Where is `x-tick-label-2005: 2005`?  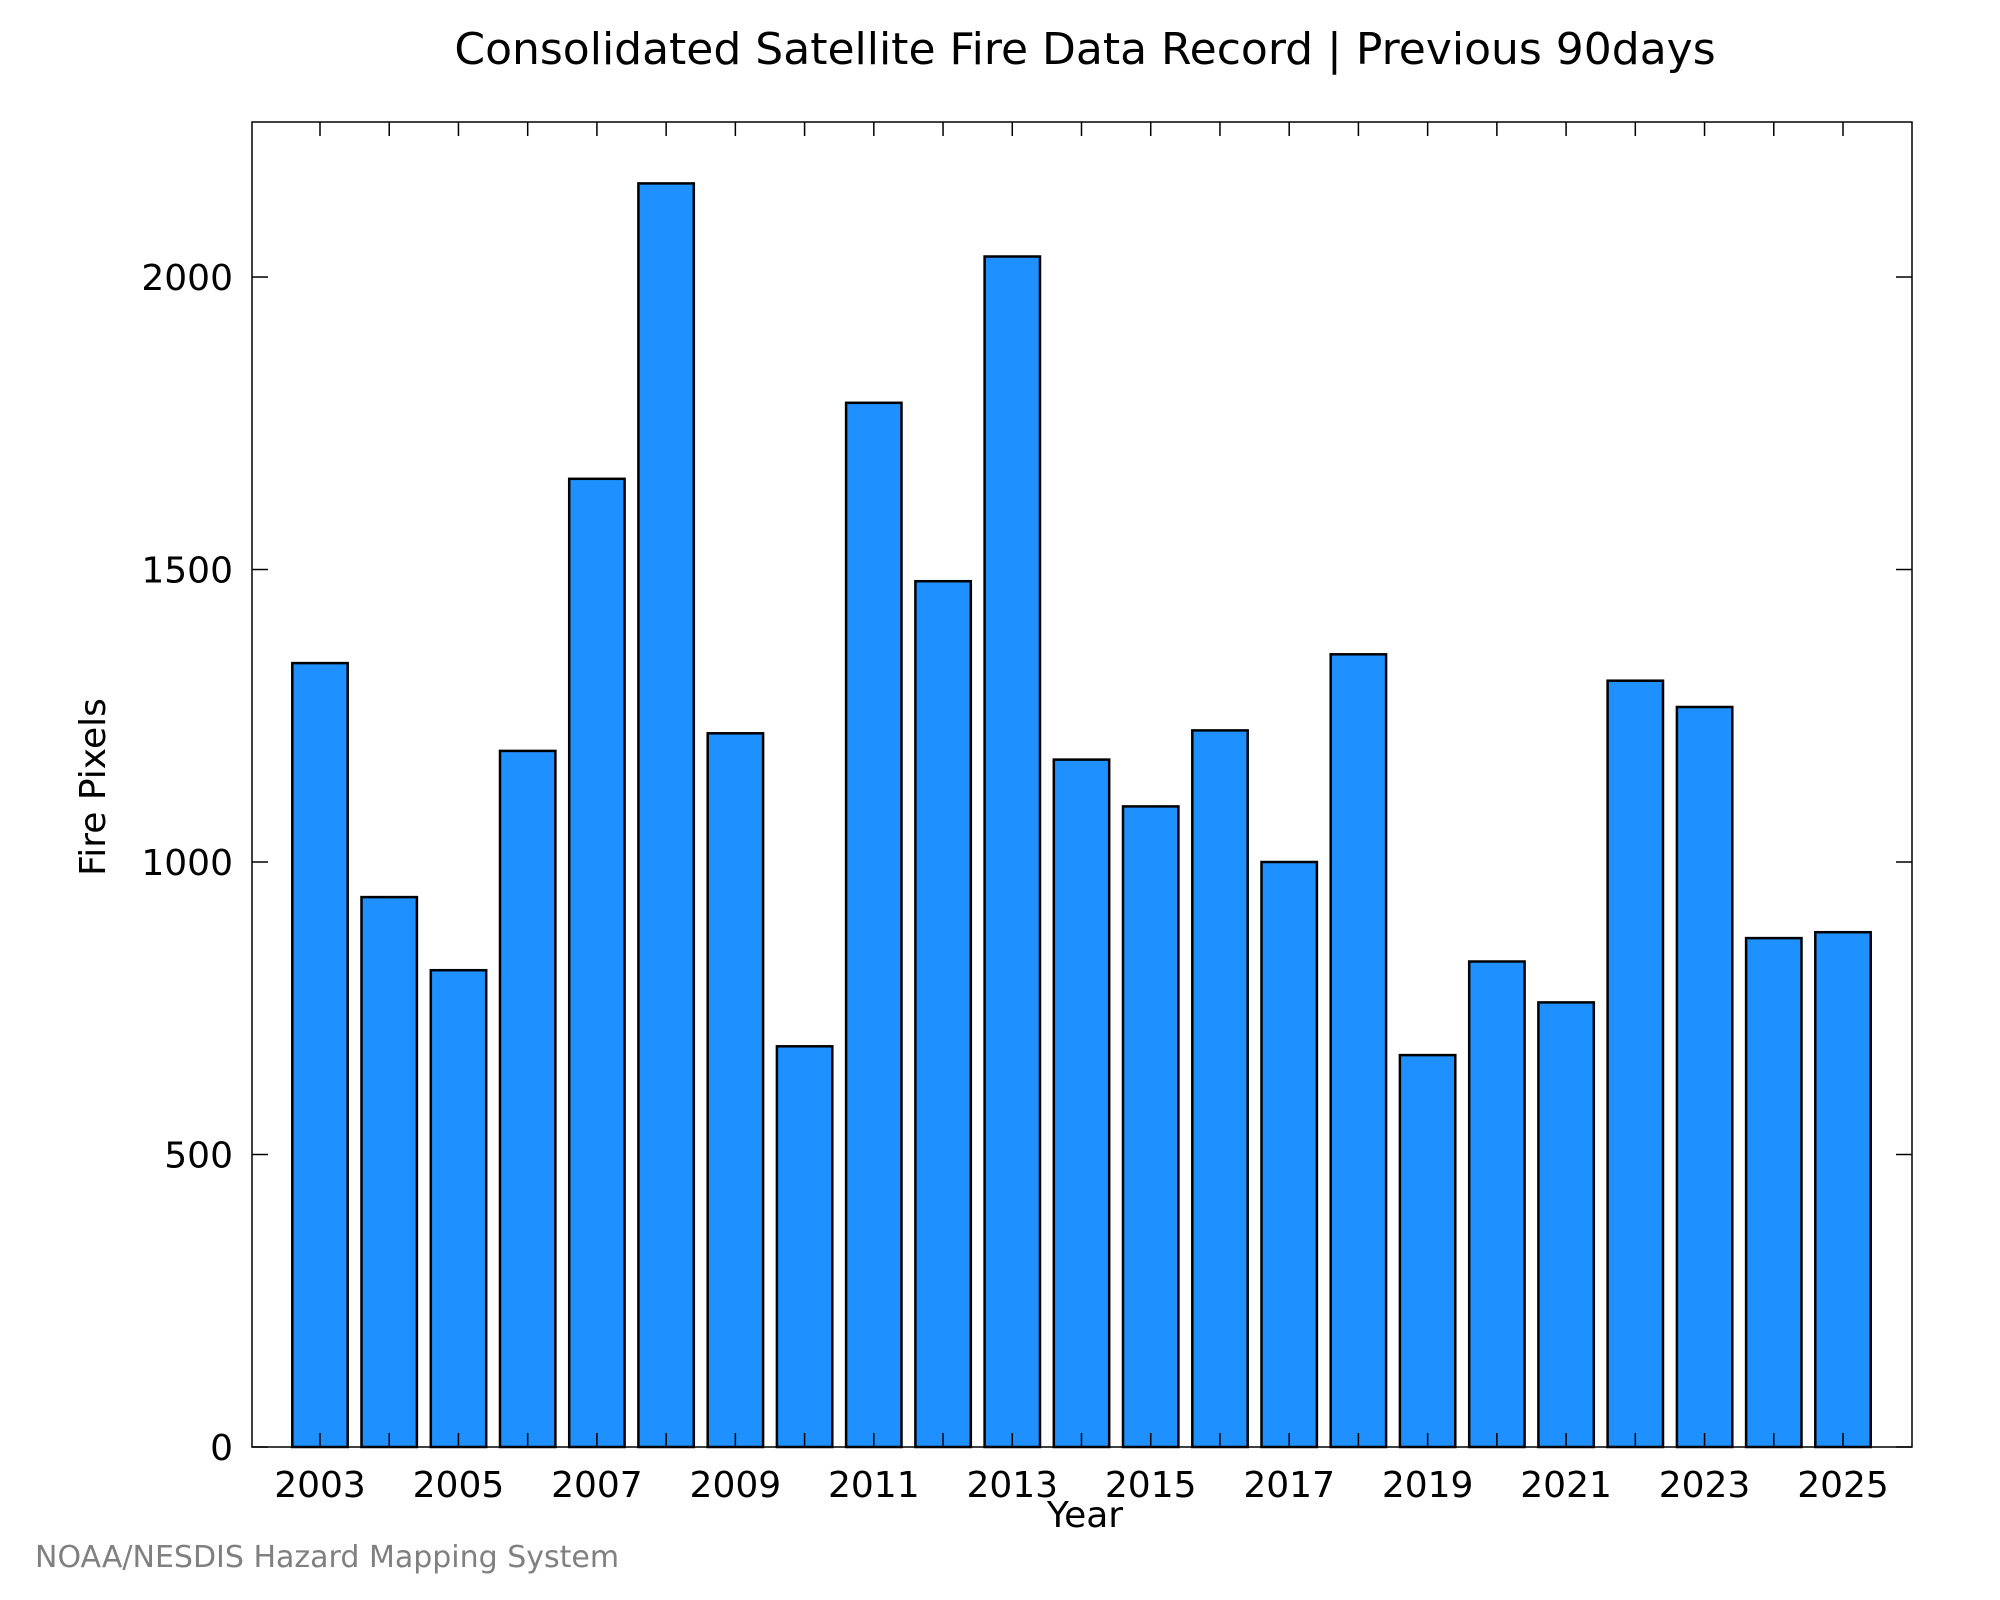
x-tick-label-2005: 2005 is located at coordinates (459, 1485).